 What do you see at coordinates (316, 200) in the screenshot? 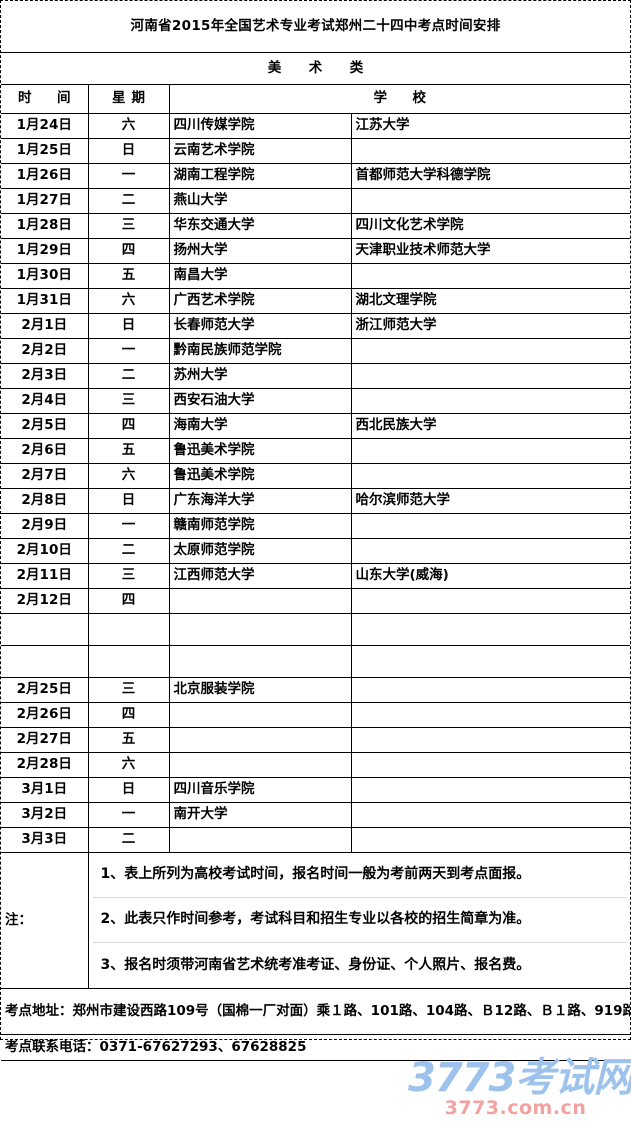
I see `table-row: 1月27日二燕山大学` at bounding box center [316, 200].